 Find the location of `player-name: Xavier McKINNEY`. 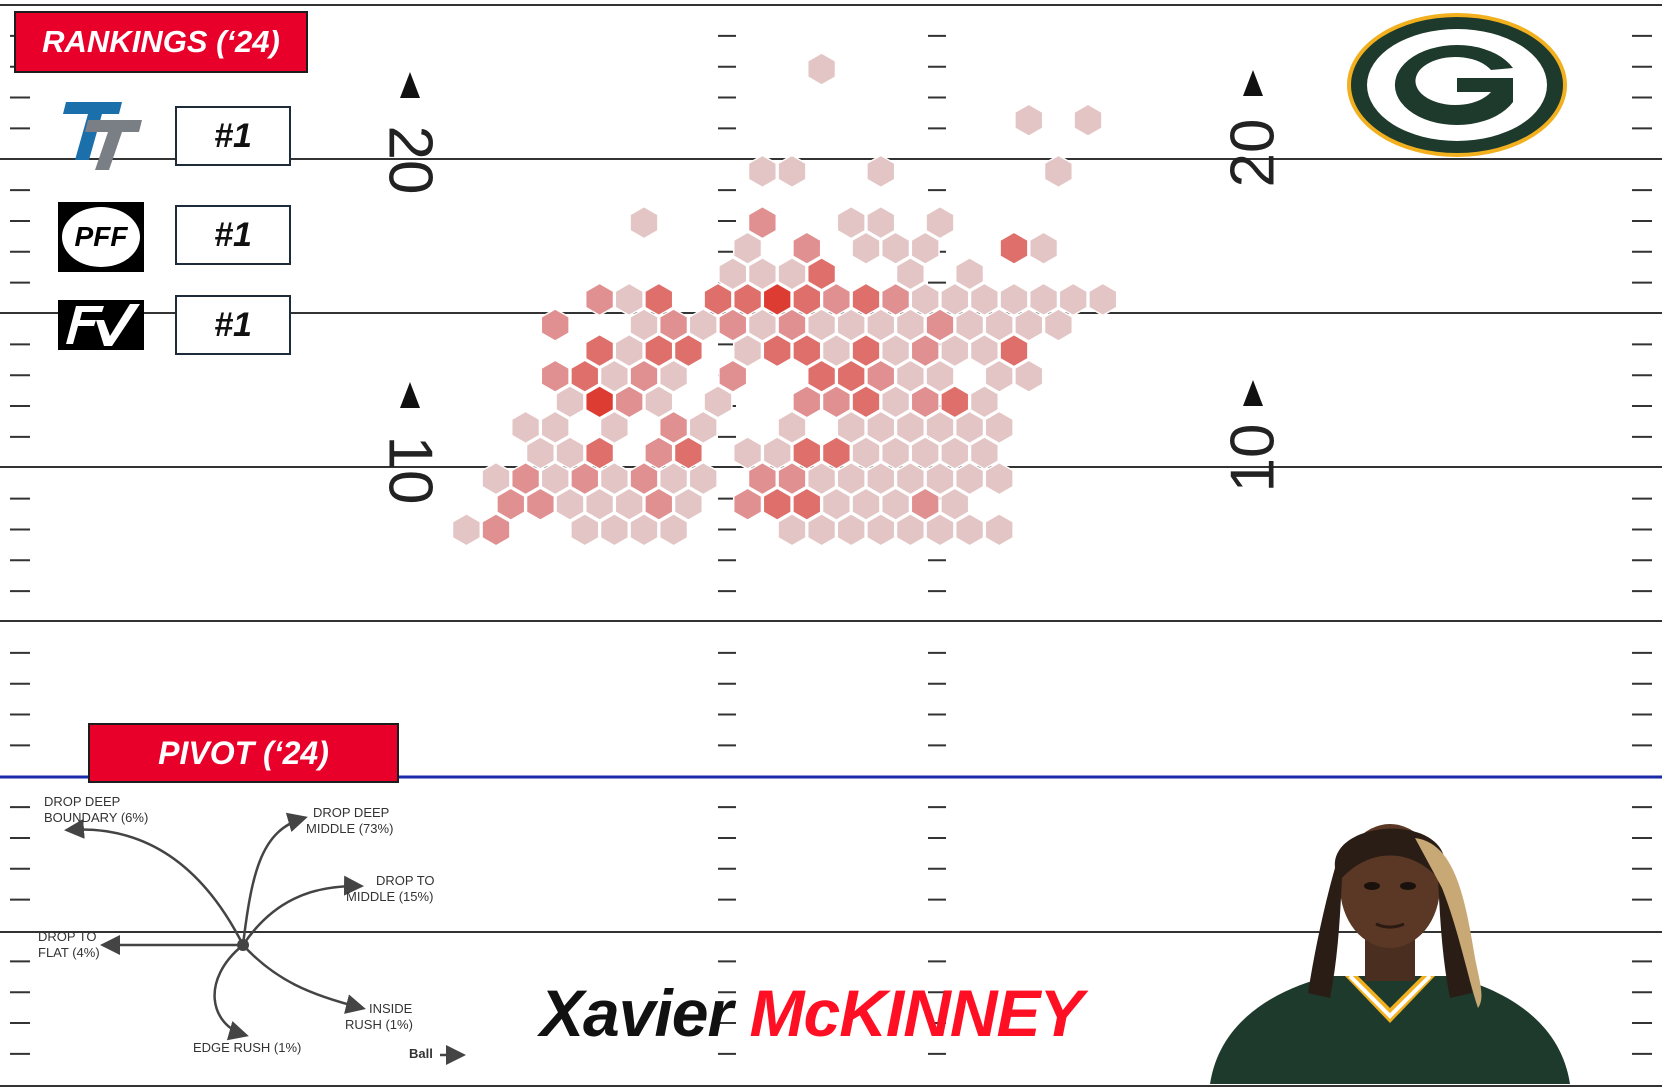

player-name: Xavier McKINNEY is located at coordinates (840, 1013).